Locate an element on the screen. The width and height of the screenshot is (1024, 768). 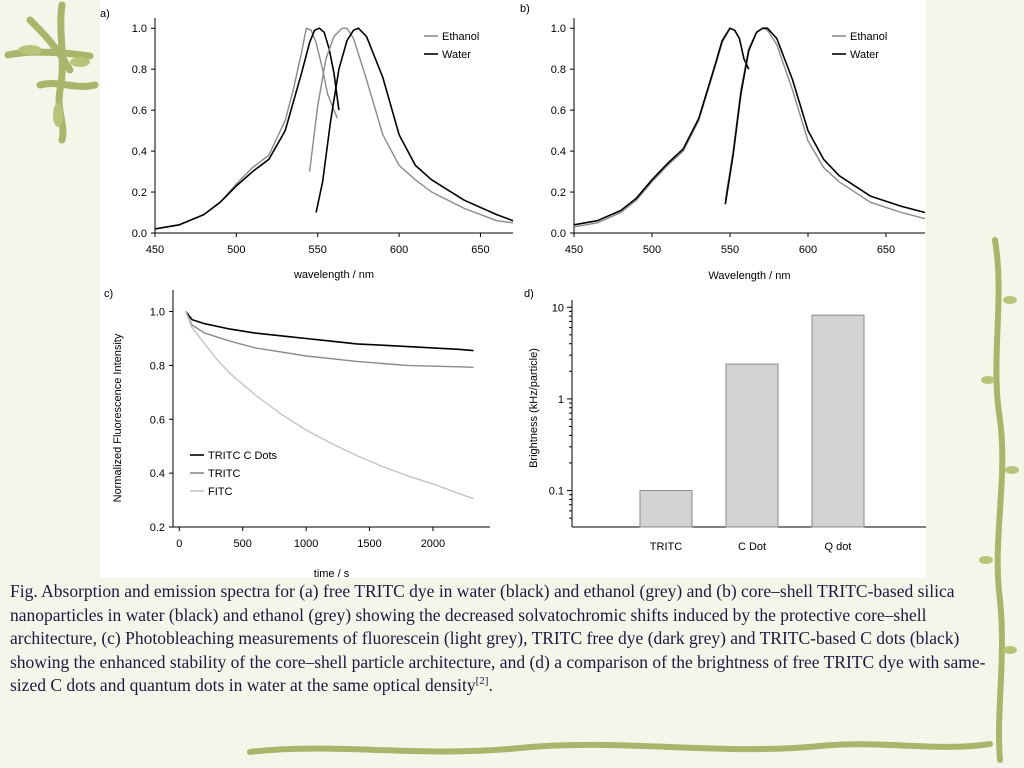
x-tick-label: C Dot is located at coordinates (752, 547).